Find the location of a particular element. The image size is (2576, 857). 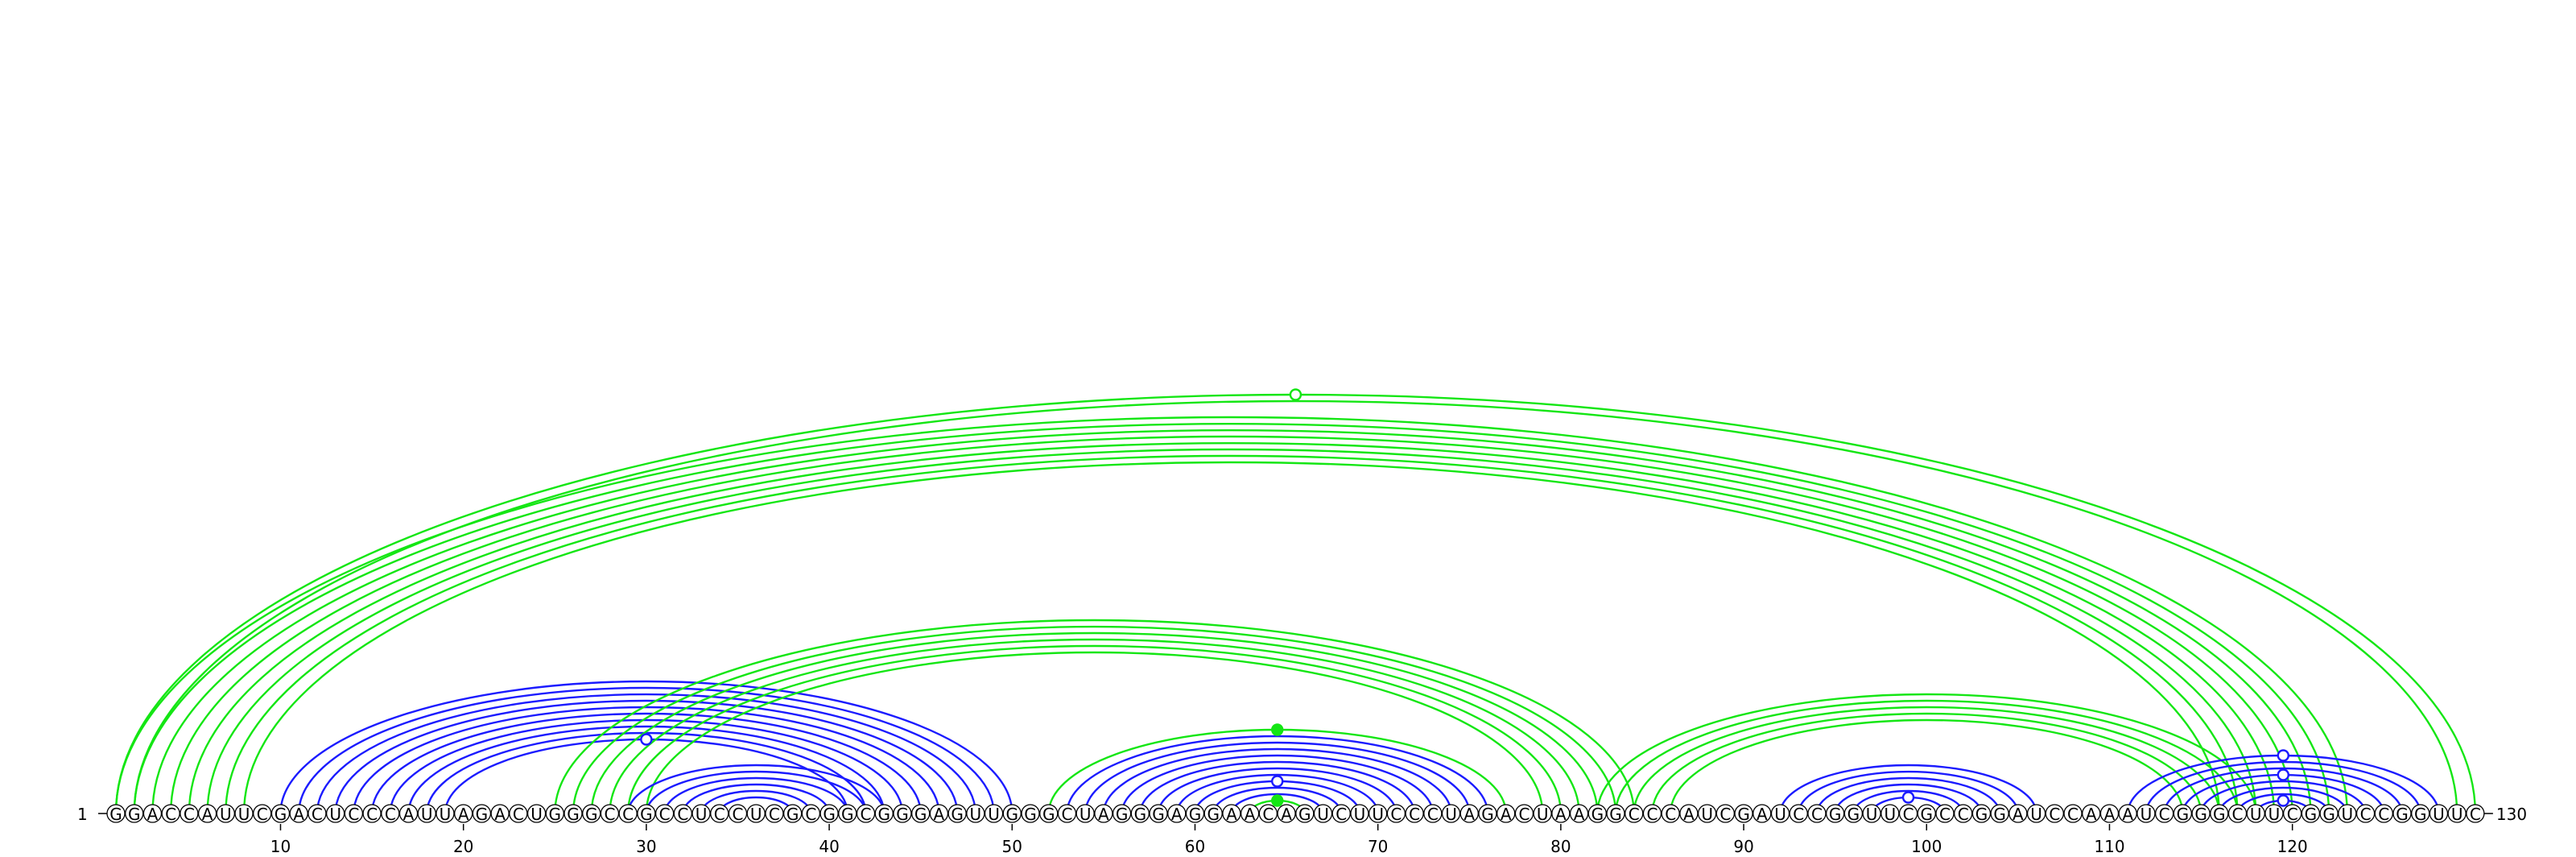

nucleotide-105: A is located at coordinates (2018, 814).